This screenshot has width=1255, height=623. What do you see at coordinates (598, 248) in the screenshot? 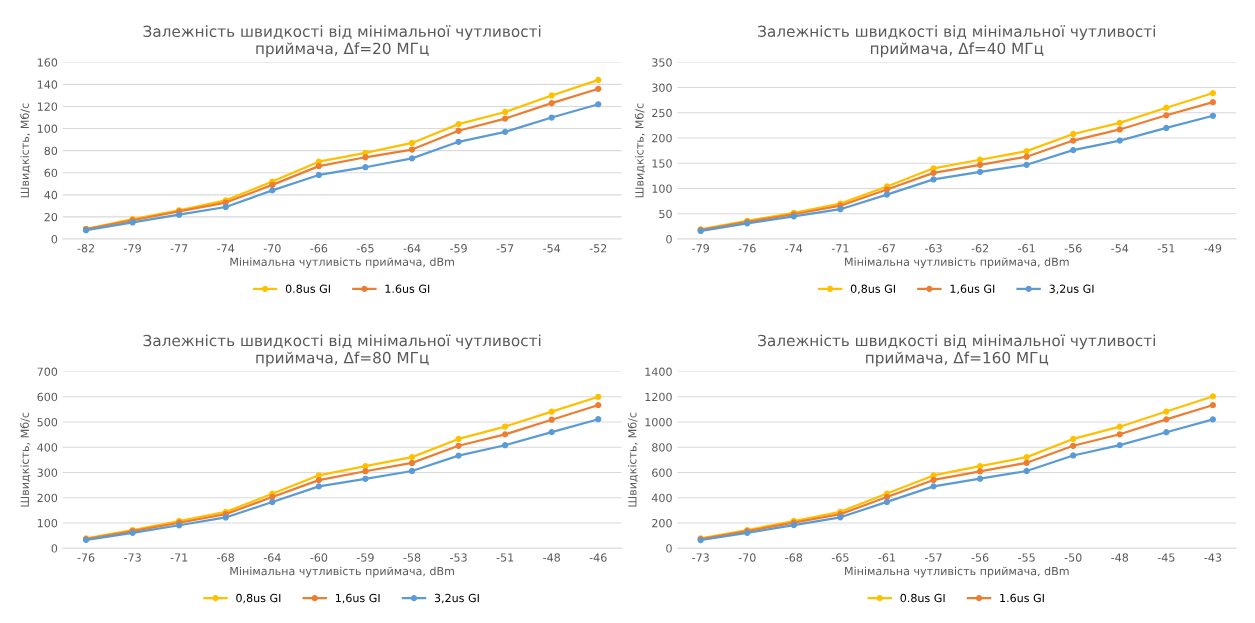
I see `x-tick-label: -52` at bounding box center [598, 248].